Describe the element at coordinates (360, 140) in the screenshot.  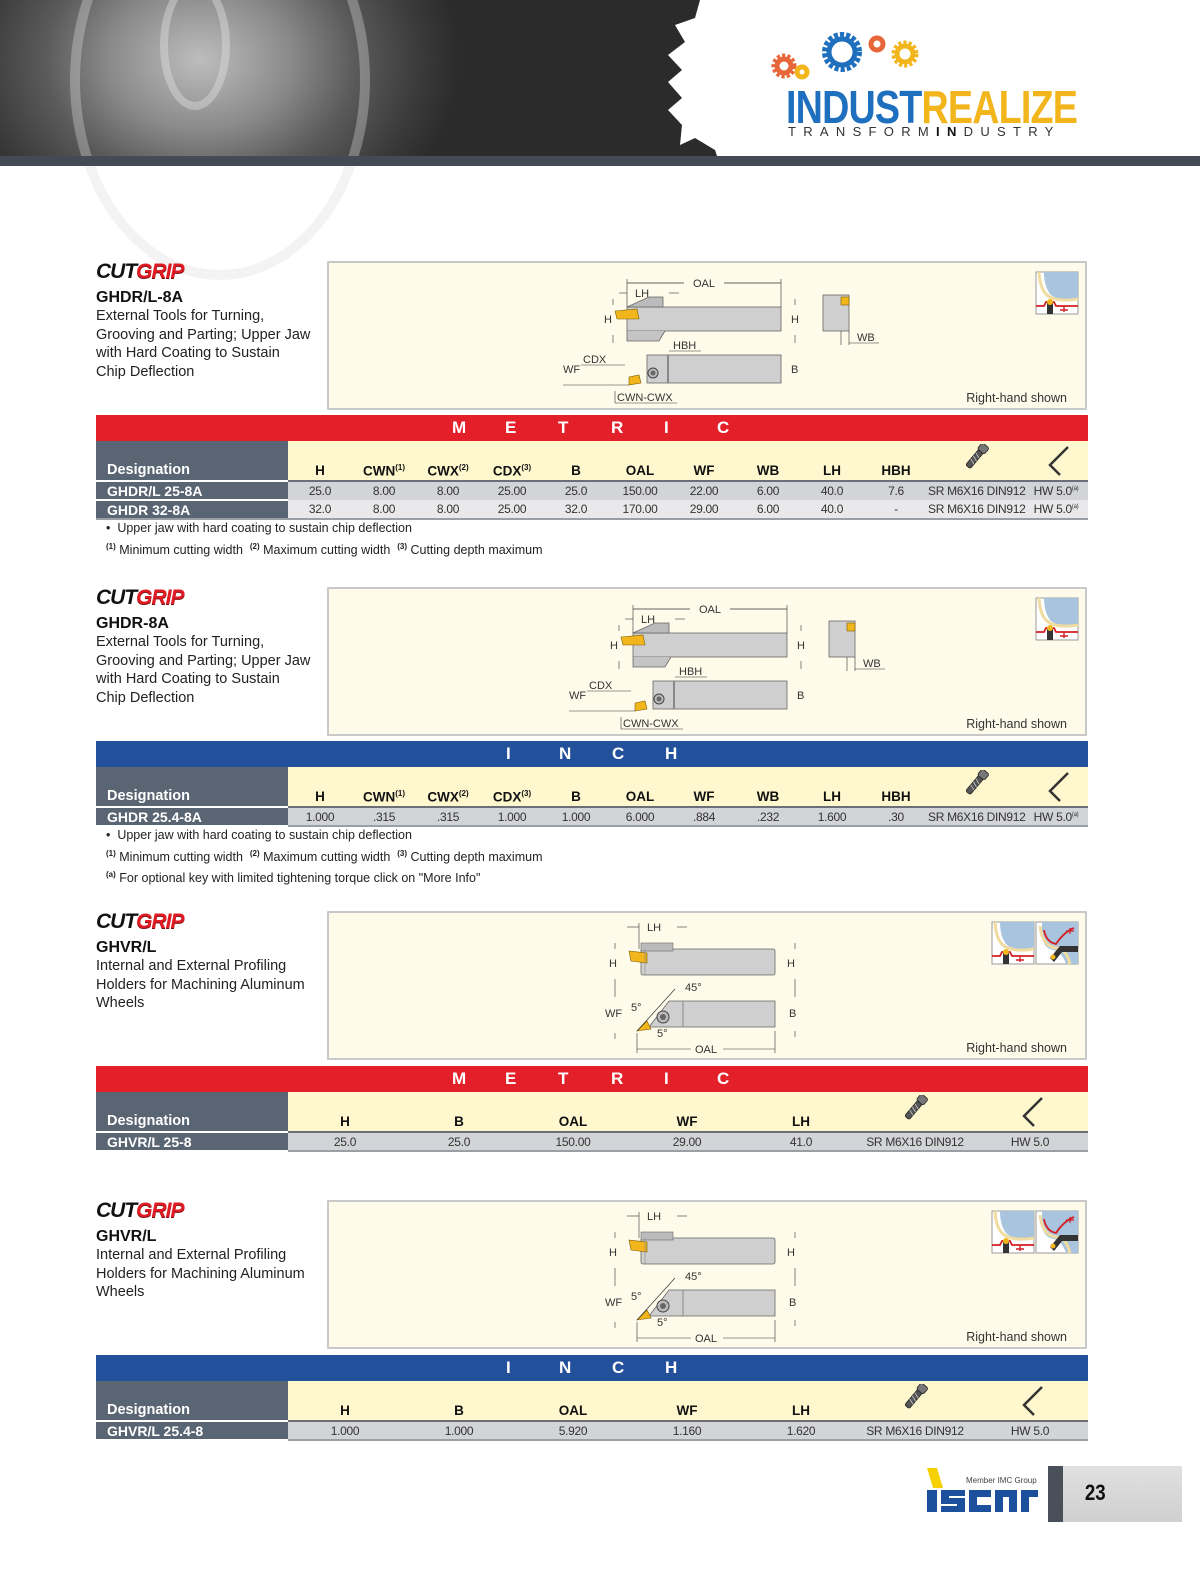
I see `header-photo` at that location.